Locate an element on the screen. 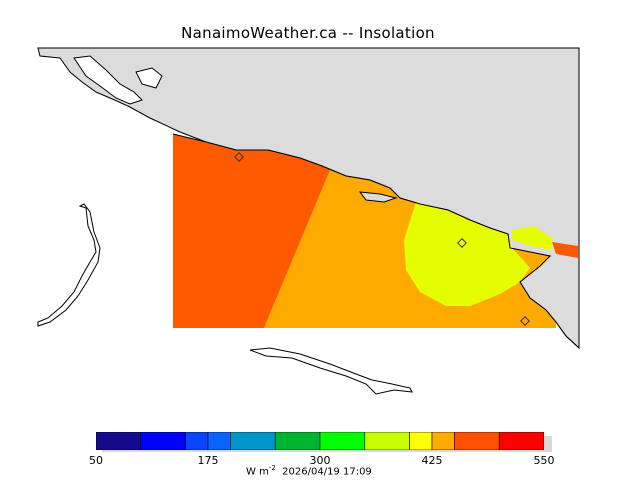 The height and width of the screenshot is (480, 640). coastline-islet is located at coordinates (378, 197).